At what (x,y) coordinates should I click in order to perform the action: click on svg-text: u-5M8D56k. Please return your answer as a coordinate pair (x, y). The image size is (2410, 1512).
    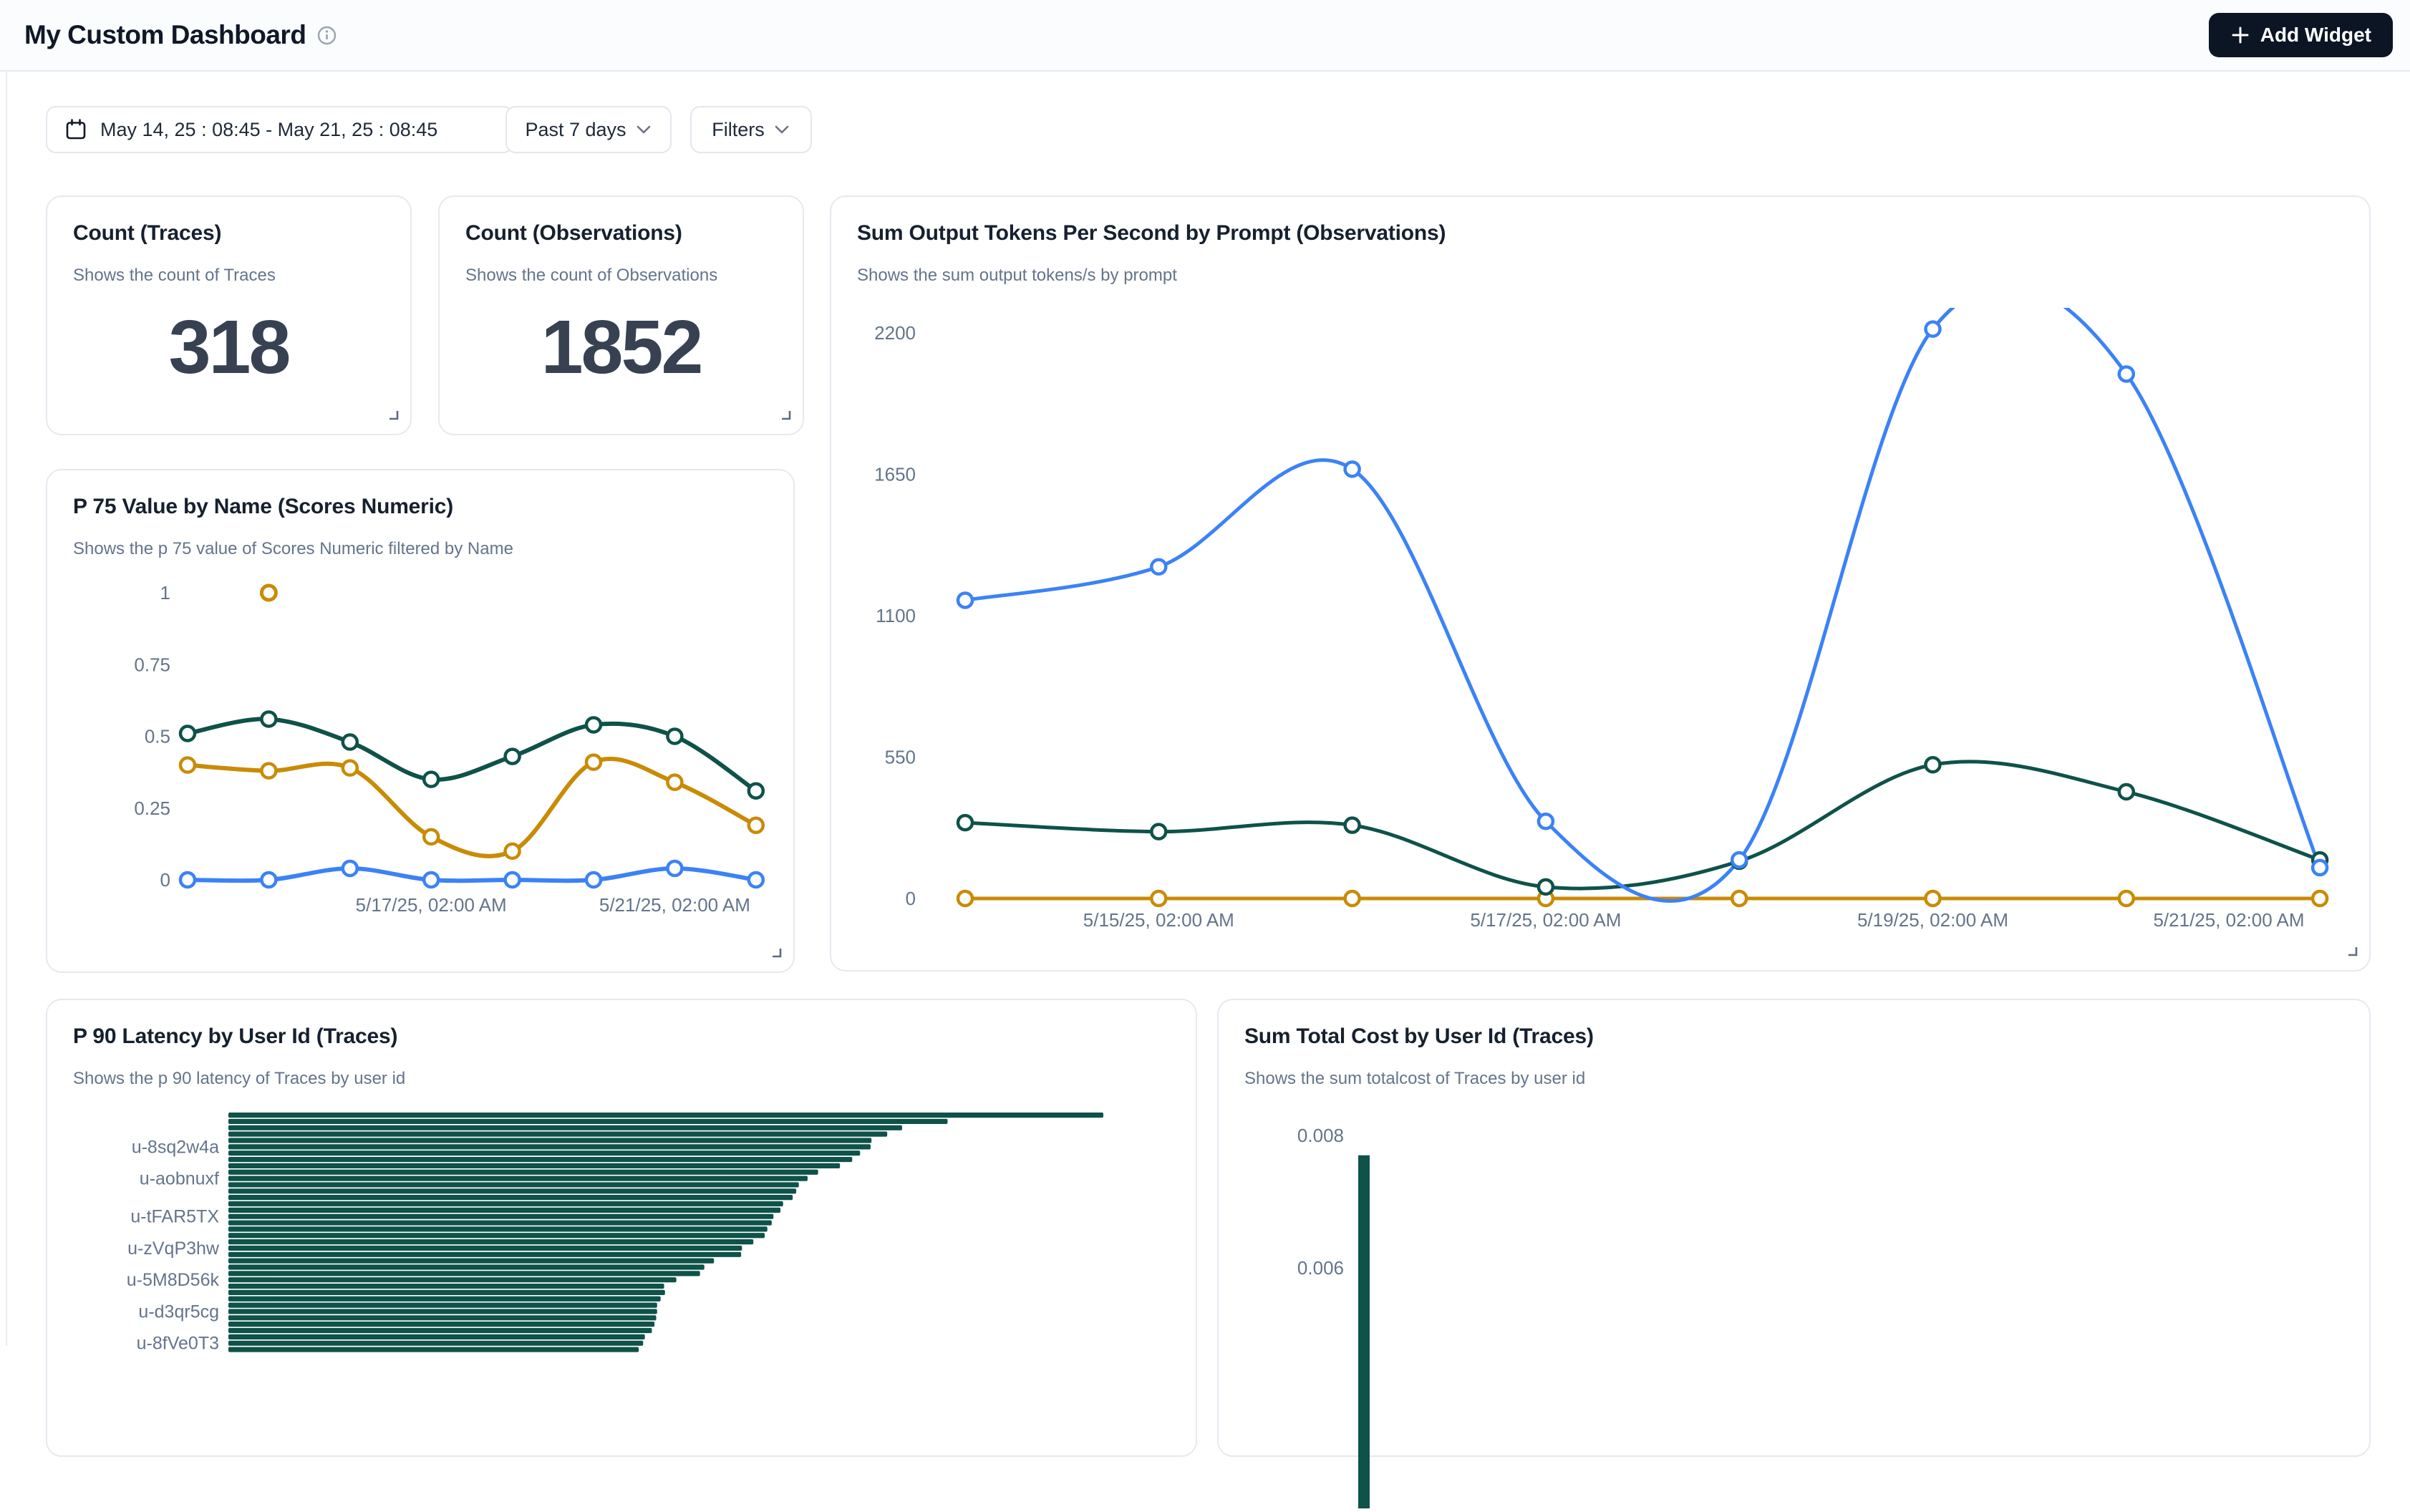
    Looking at the image, I should click on (173, 1280).